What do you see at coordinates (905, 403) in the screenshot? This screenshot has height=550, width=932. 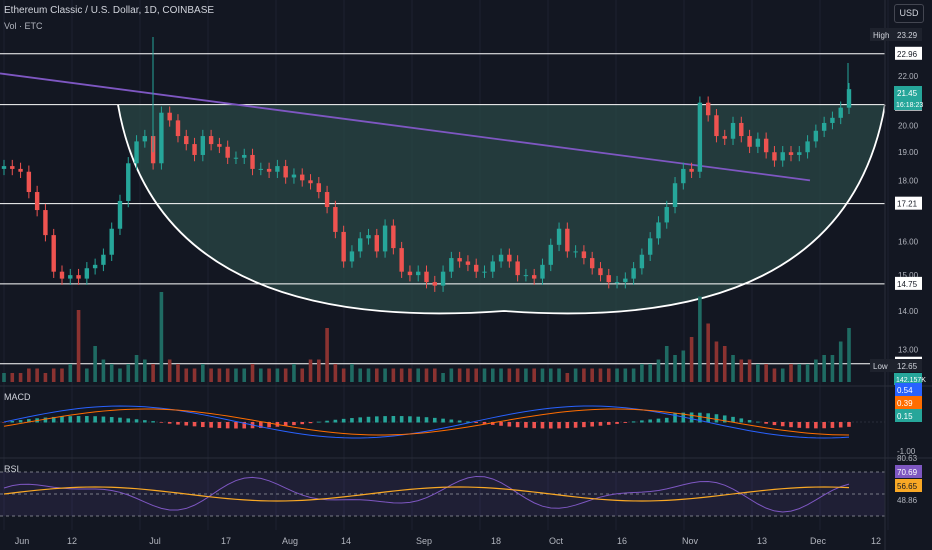 I see `signal-value-badge: 0.39` at bounding box center [905, 403].